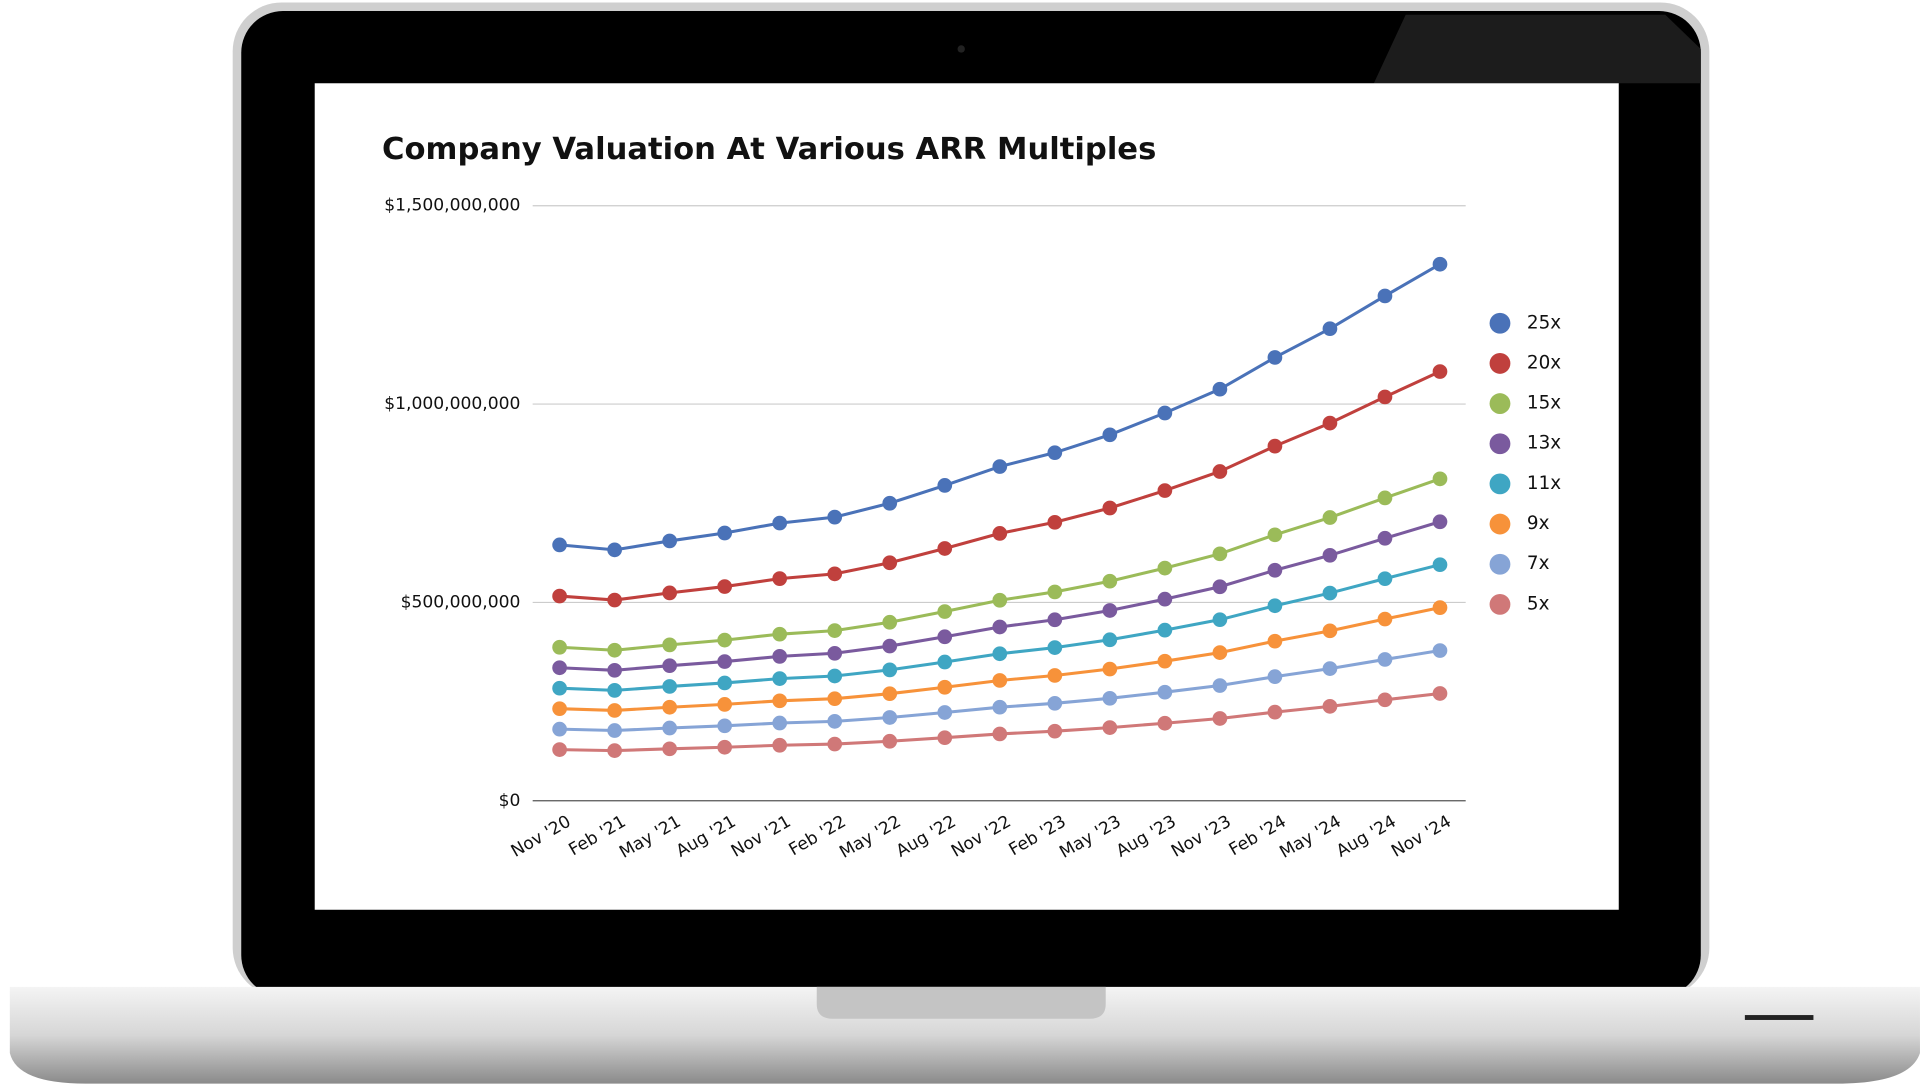 The image size is (1920, 1084). I want to click on legend-label: 25x, so click(1544, 322).